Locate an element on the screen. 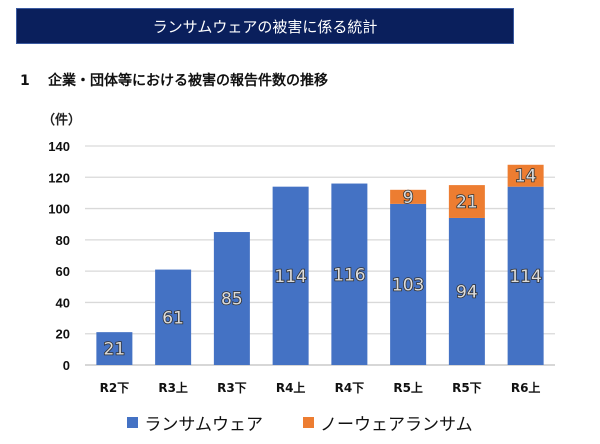  legend: ランサムウェア ノーウェアランサム is located at coordinates (300, 422).